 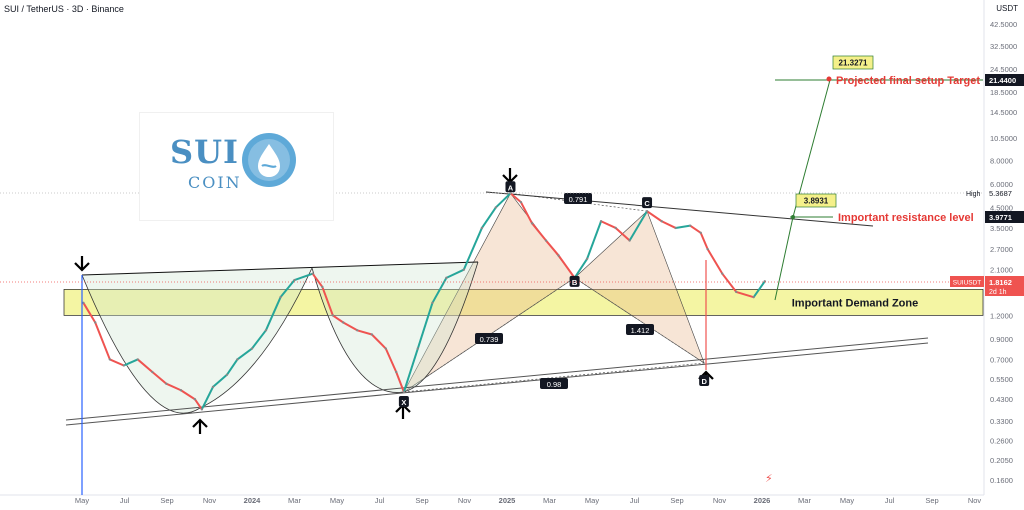 What do you see at coordinates (1001, 421) in the screenshot?
I see `y-tick-label: 0.3300` at bounding box center [1001, 421].